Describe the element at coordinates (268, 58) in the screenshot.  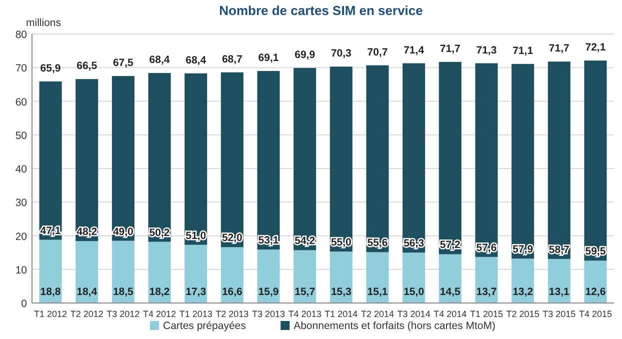
I see `total-label: 69,1` at that location.